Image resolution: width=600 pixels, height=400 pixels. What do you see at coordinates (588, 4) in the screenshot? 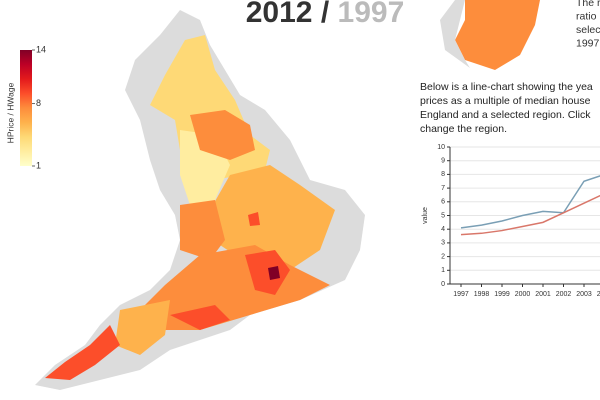
I see `side-line: The r` at bounding box center [588, 4].